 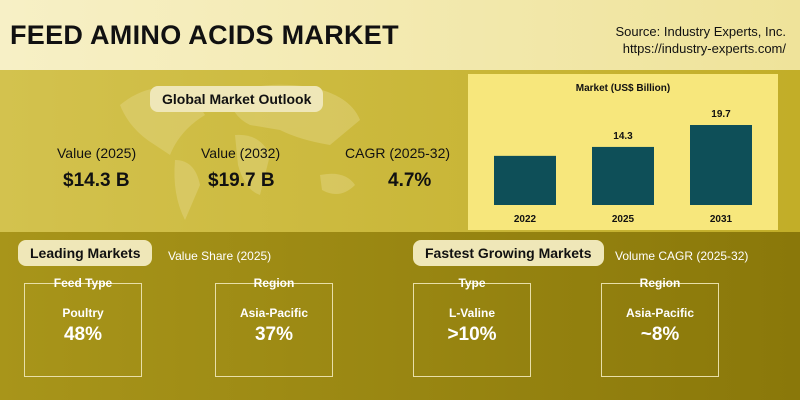 I want to click on section-subtitle: Value Share (2025), so click(x=220, y=256).